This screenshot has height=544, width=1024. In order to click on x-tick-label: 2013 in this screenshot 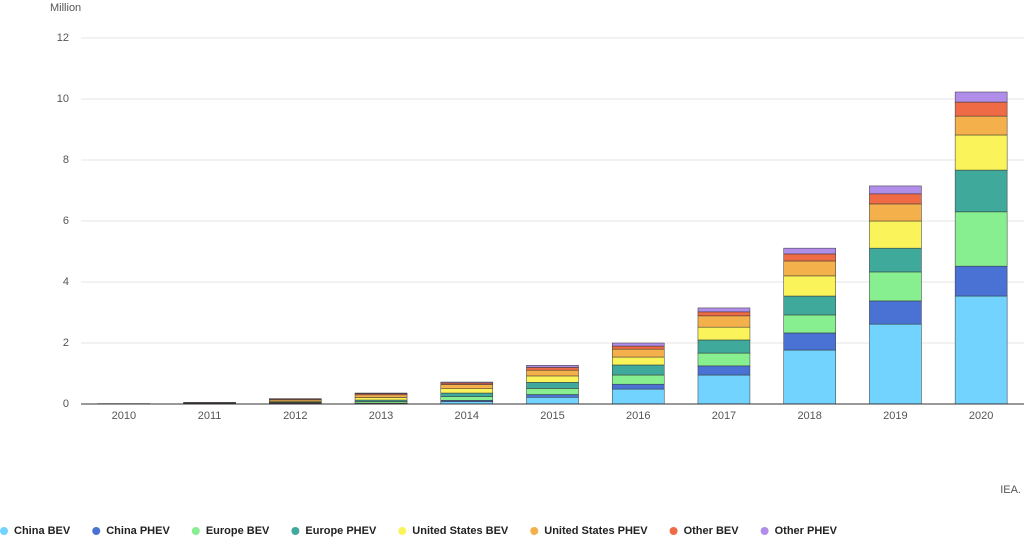, I will do `click(381, 416)`.